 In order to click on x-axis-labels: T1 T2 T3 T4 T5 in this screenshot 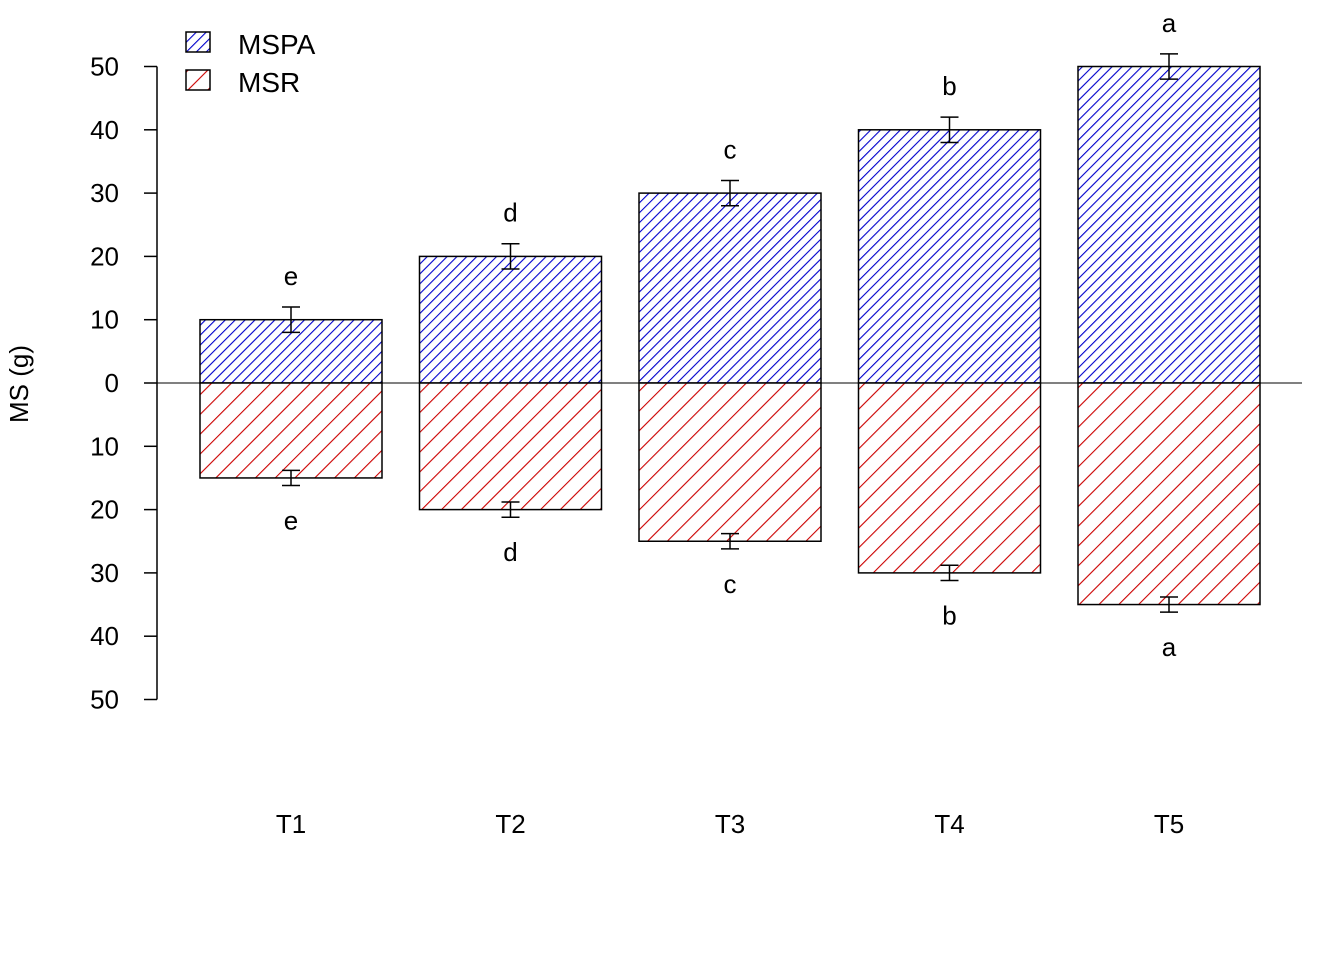, I will do `click(730, 824)`.